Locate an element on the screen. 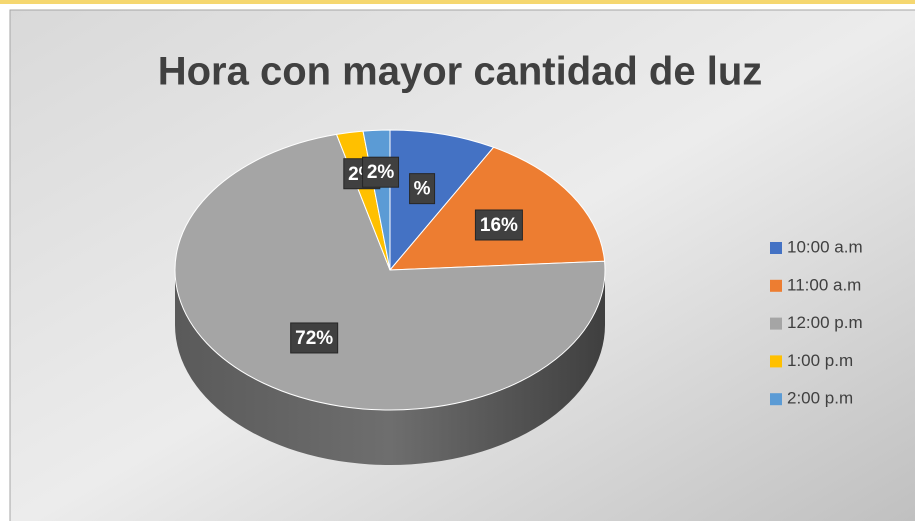 This screenshot has width=915, height=526. data-label: 72% is located at coordinates (314, 338).